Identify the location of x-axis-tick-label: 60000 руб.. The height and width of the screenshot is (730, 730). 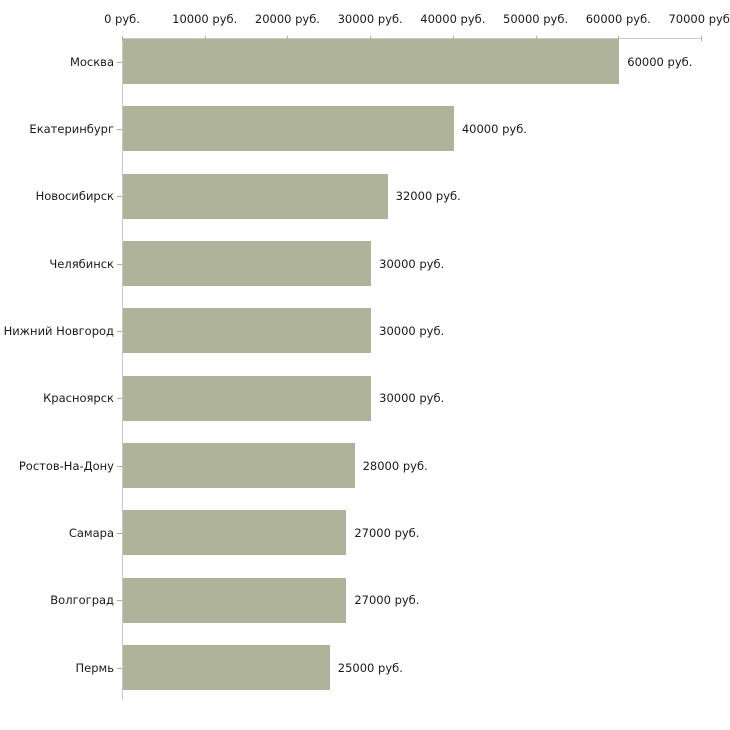
(618, 19).